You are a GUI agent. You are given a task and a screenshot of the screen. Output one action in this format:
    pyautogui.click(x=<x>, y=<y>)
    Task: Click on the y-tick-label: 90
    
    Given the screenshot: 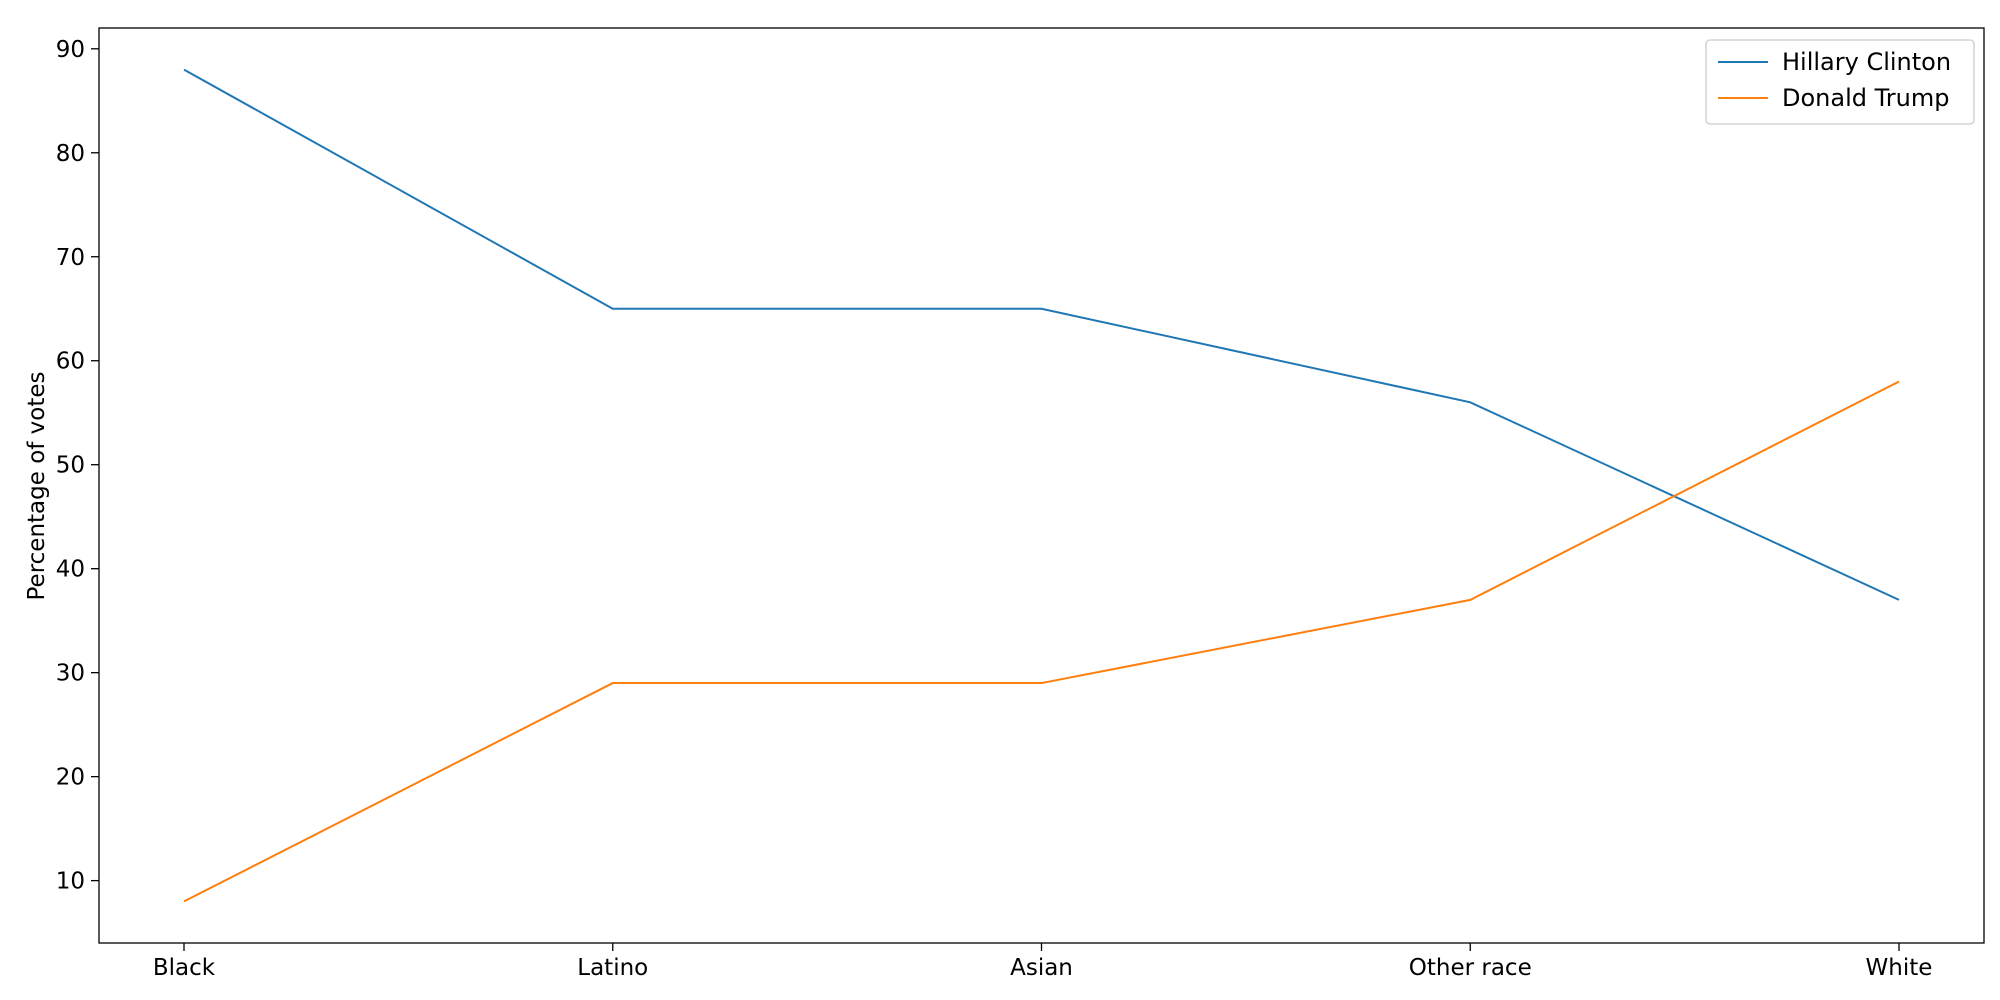 What is the action you would take?
    pyautogui.click(x=70, y=50)
    